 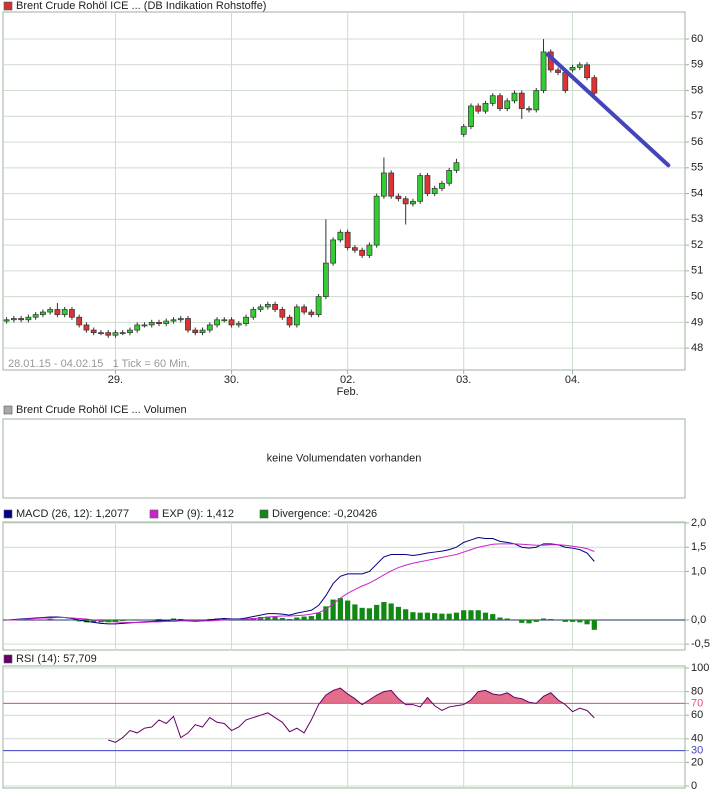 I want to click on y-tick-label: 80, so click(x=697, y=692).